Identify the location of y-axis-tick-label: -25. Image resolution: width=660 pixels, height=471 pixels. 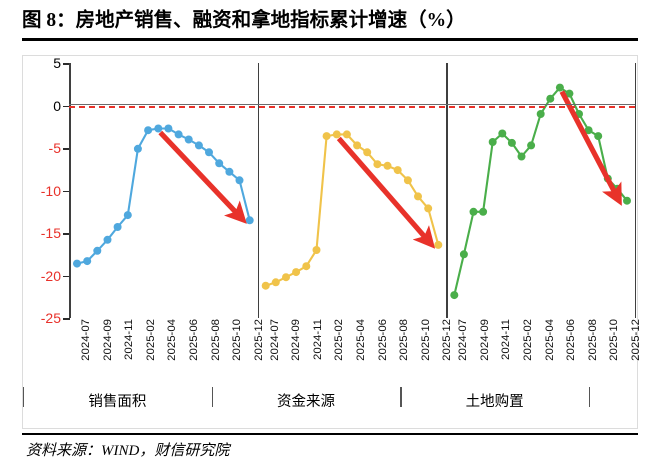
(50, 318).